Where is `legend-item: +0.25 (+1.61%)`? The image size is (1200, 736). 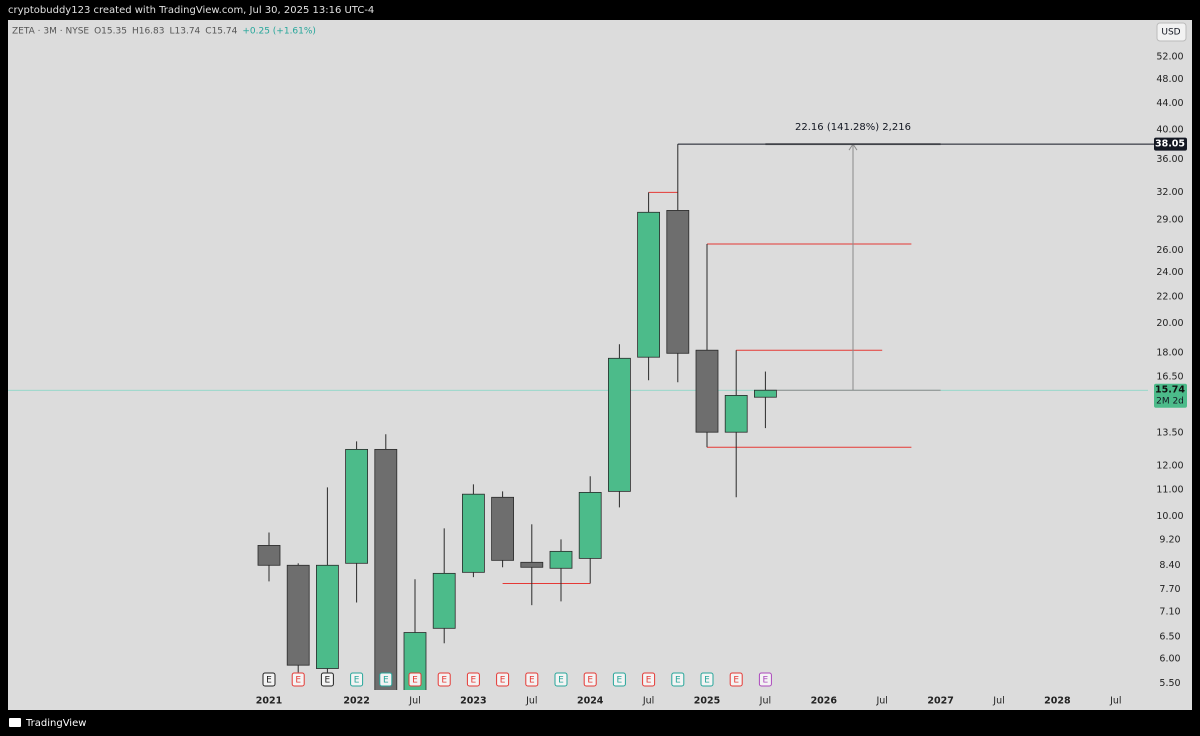 legend-item: +0.25 (+1.61%) is located at coordinates (279, 32).